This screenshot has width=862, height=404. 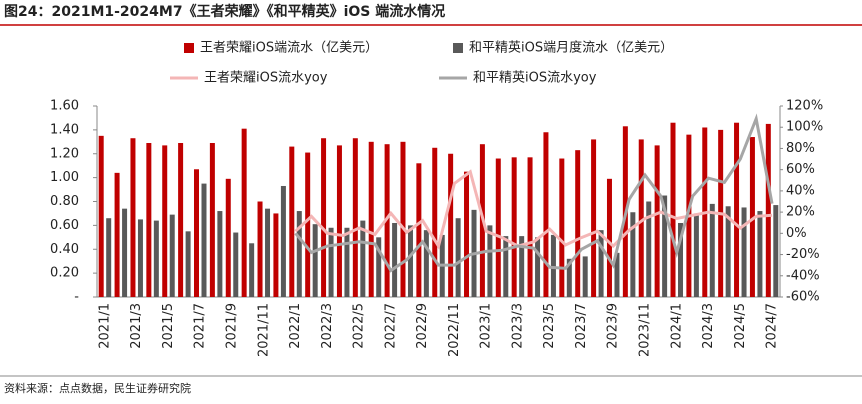 I want to click on y2-tick-label: 100%, so click(x=804, y=127).